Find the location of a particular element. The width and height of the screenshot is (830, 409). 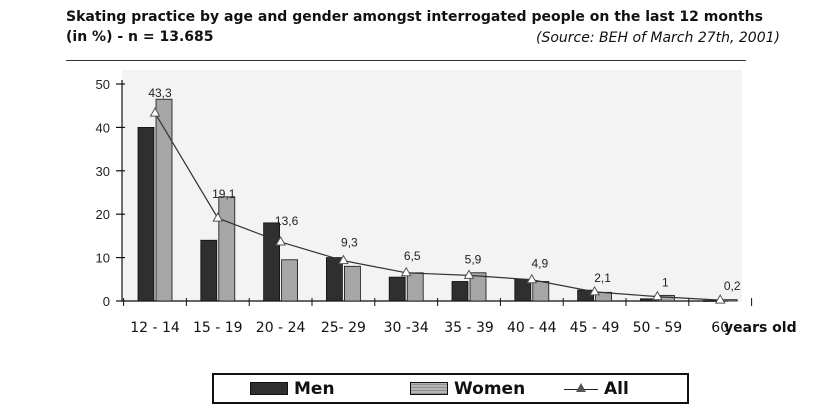

legend-label-men: Men is located at coordinates (314, 388).